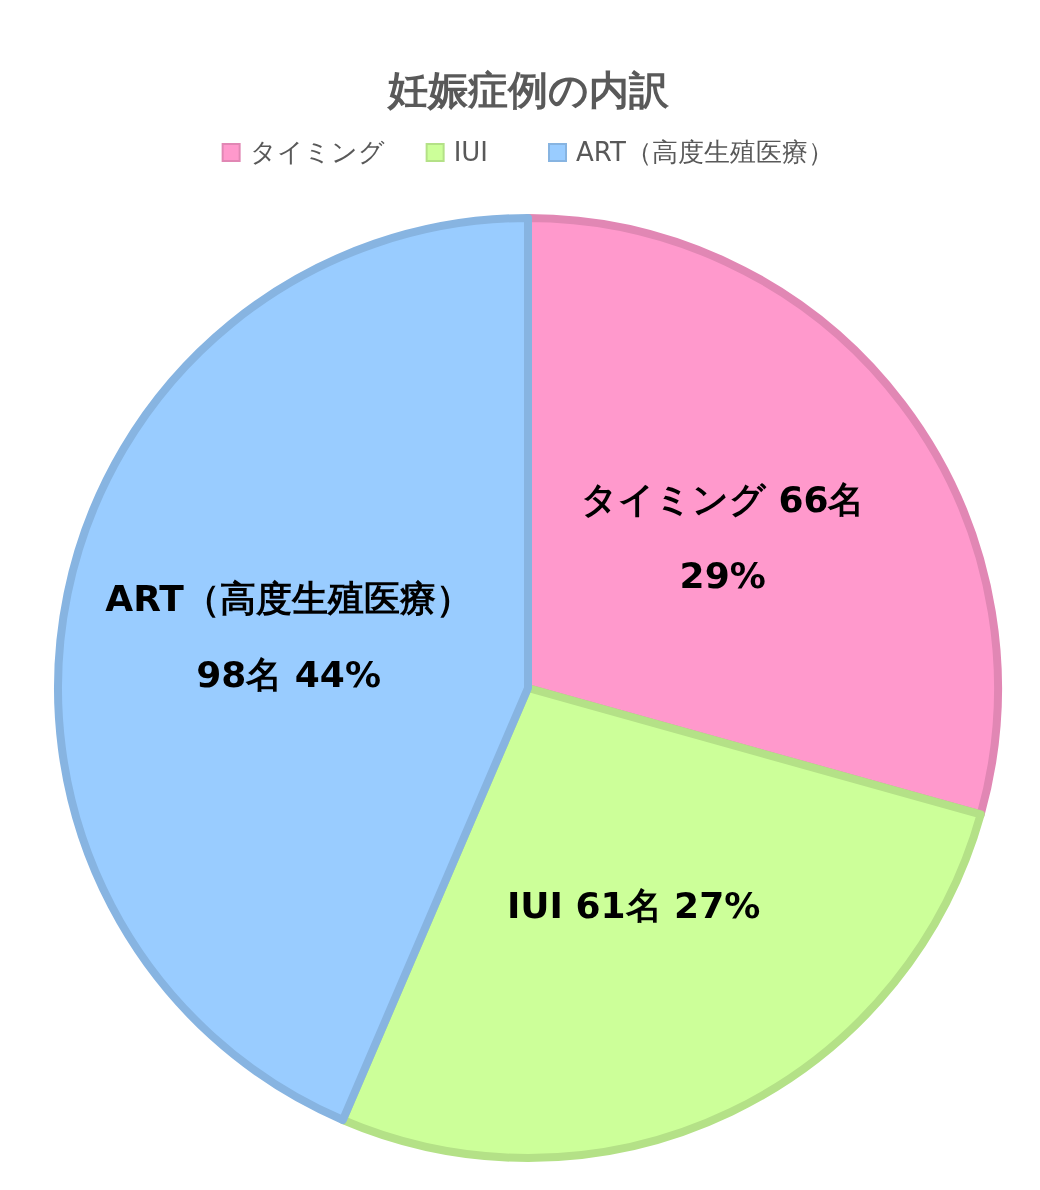 The width and height of the screenshot is (1040, 1190). What do you see at coordinates (633, 906) in the screenshot?
I see `data-label: IUI 61名 27%` at bounding box center [633, 906].